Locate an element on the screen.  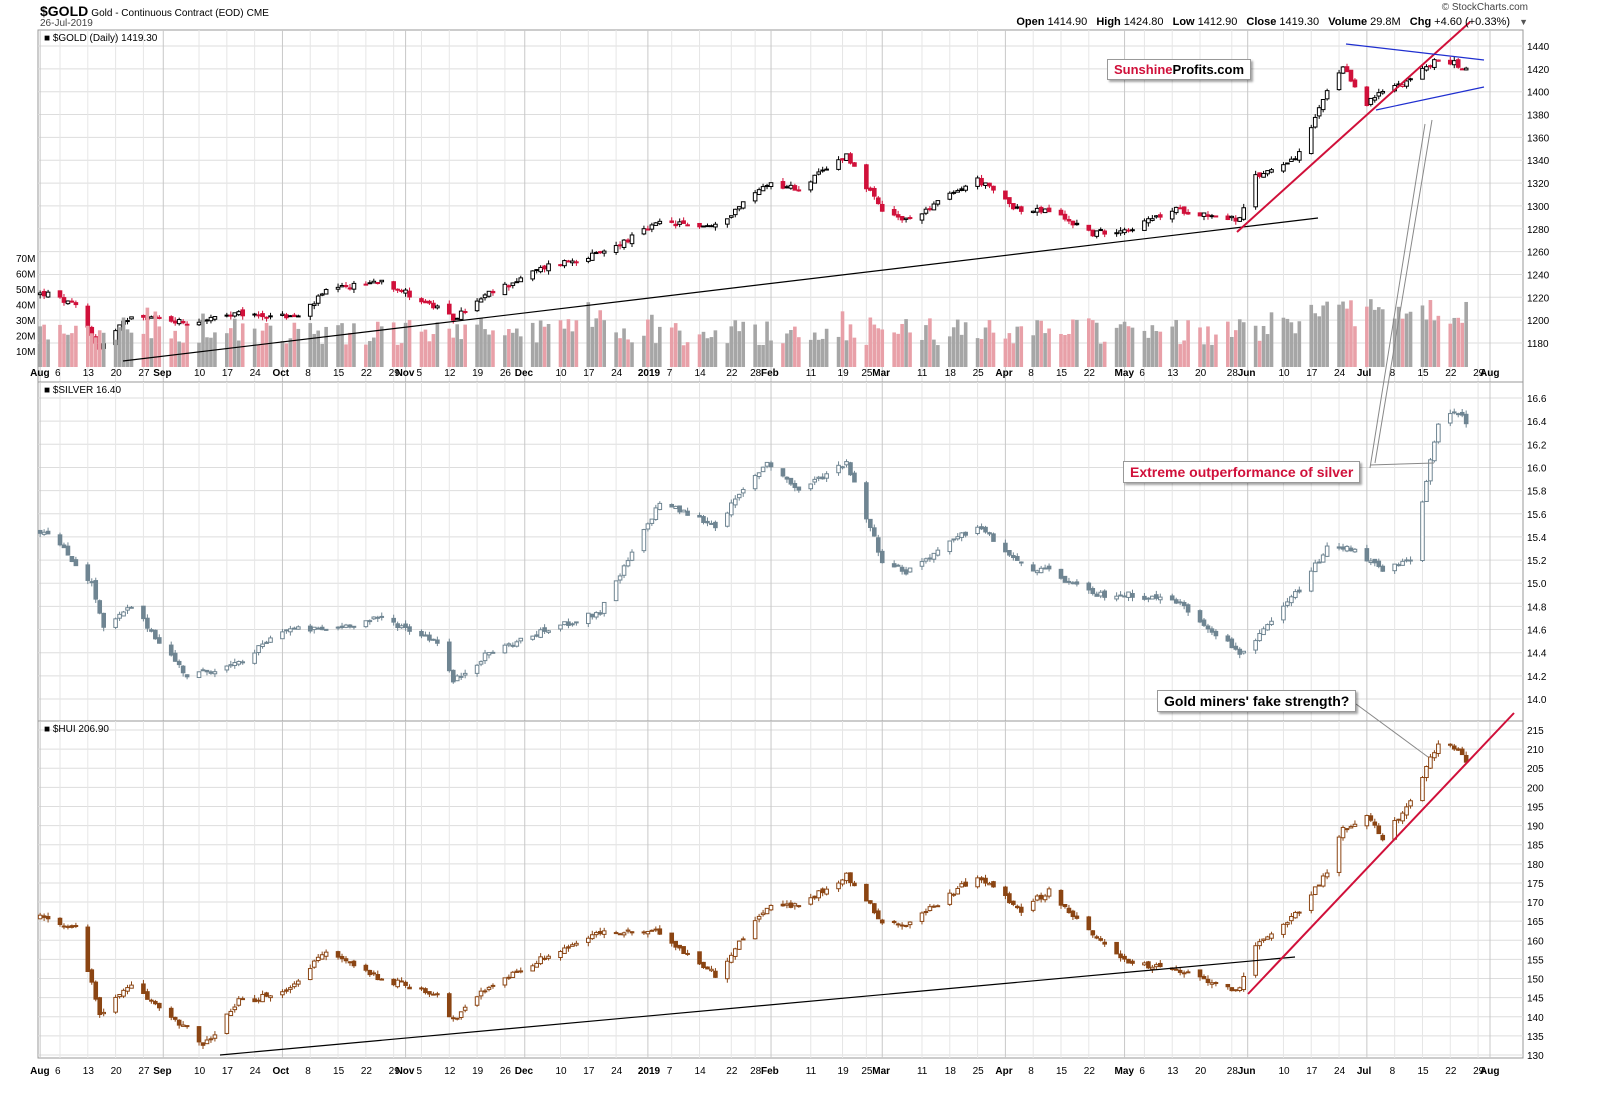
x-tick-label: 17 is located at coordinates (228, 1071).